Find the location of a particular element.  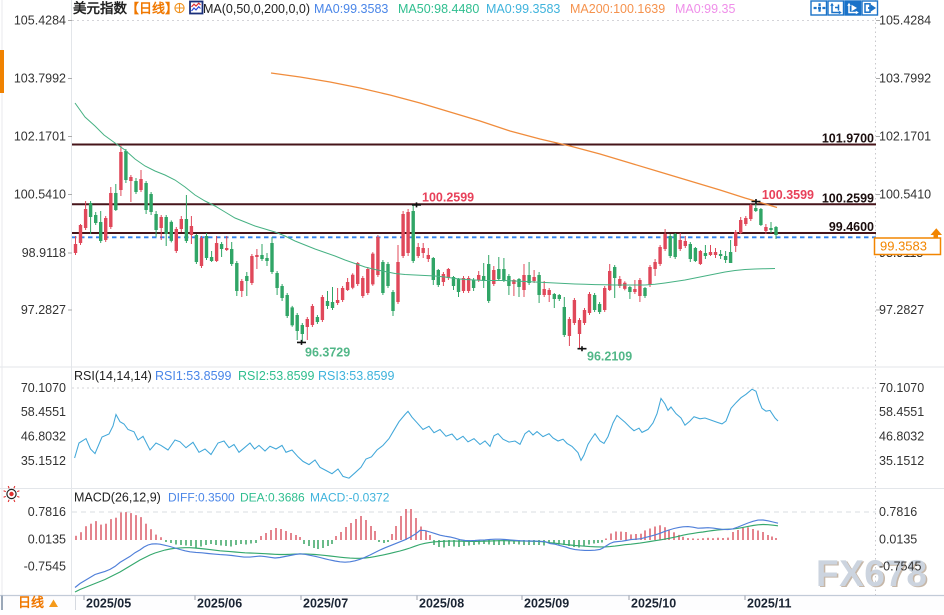

svg-text: 2025/10 is located at coordinates (653, 604).